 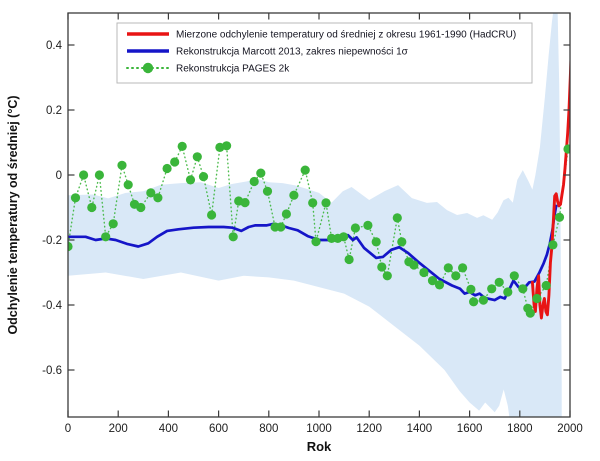 What do you see at coordinates (52, 241) in the screenshot?
I see `y-tick-label: -0.2` at bounding box center [52, 241].